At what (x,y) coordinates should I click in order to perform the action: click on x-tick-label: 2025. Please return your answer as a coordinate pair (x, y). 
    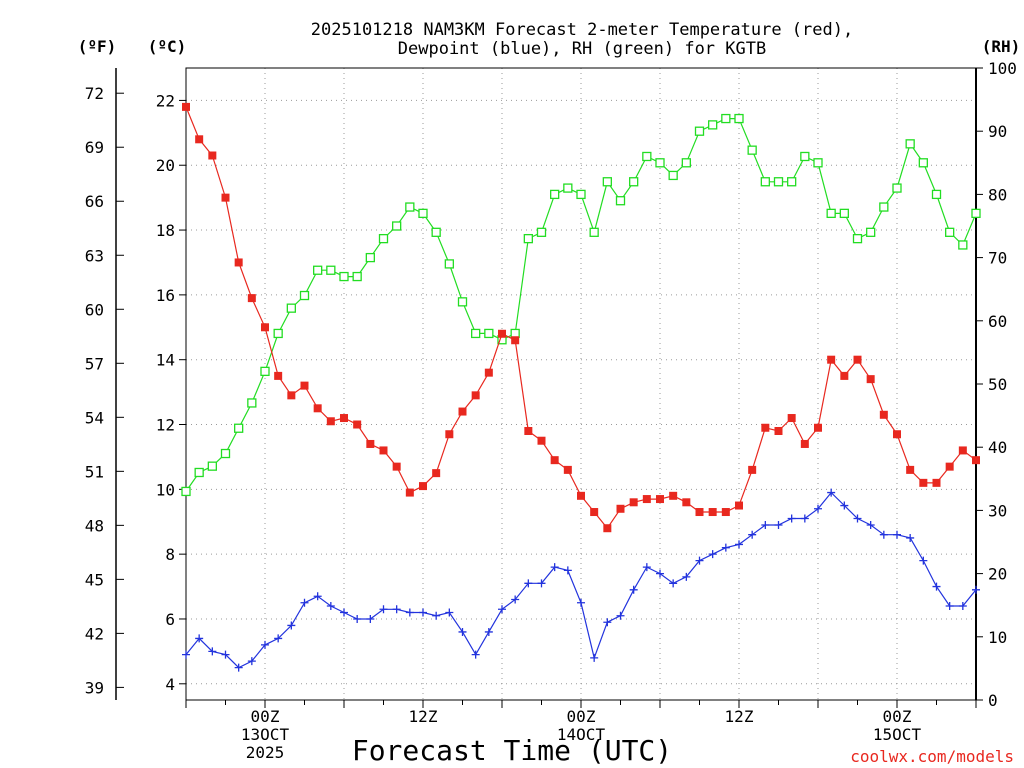
    Looking at the image, I should click on (265, 752).